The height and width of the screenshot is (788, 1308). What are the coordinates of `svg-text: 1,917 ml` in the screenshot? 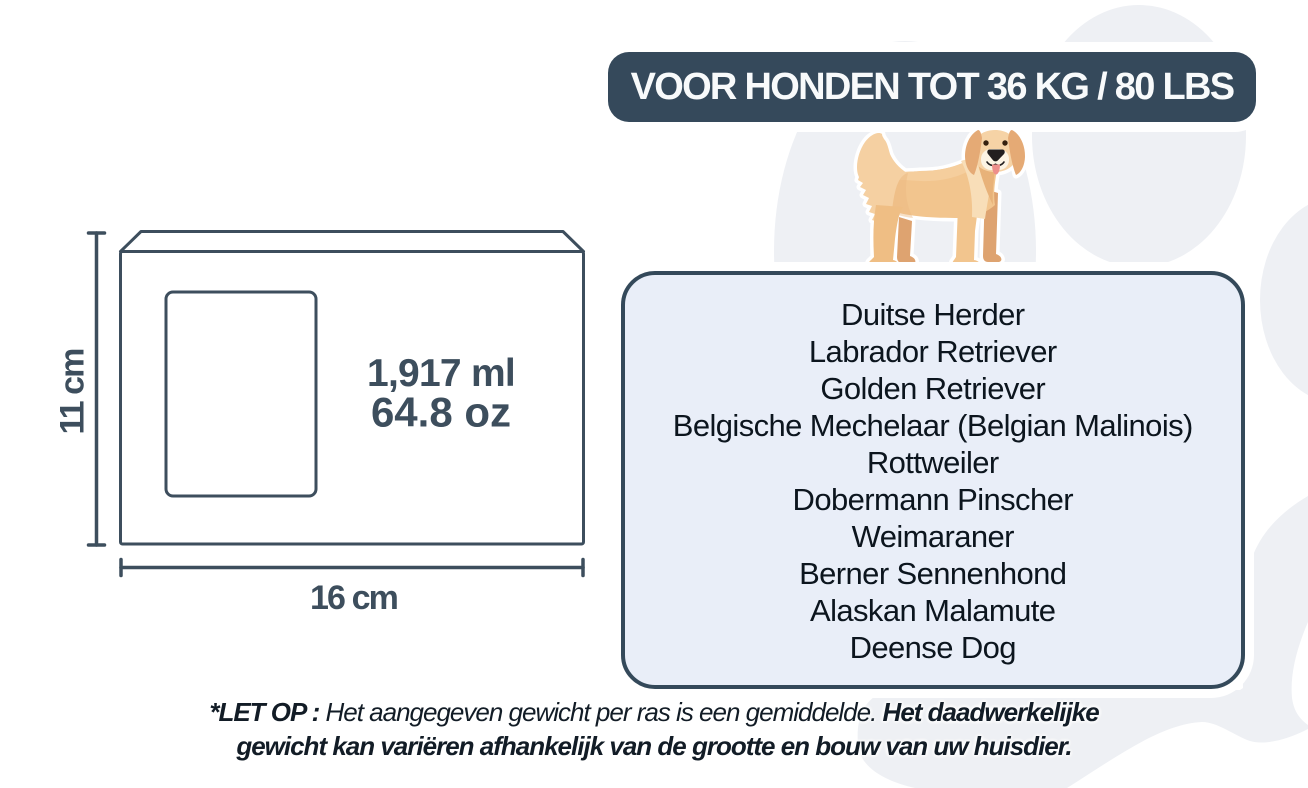 It's located at (441, 373).